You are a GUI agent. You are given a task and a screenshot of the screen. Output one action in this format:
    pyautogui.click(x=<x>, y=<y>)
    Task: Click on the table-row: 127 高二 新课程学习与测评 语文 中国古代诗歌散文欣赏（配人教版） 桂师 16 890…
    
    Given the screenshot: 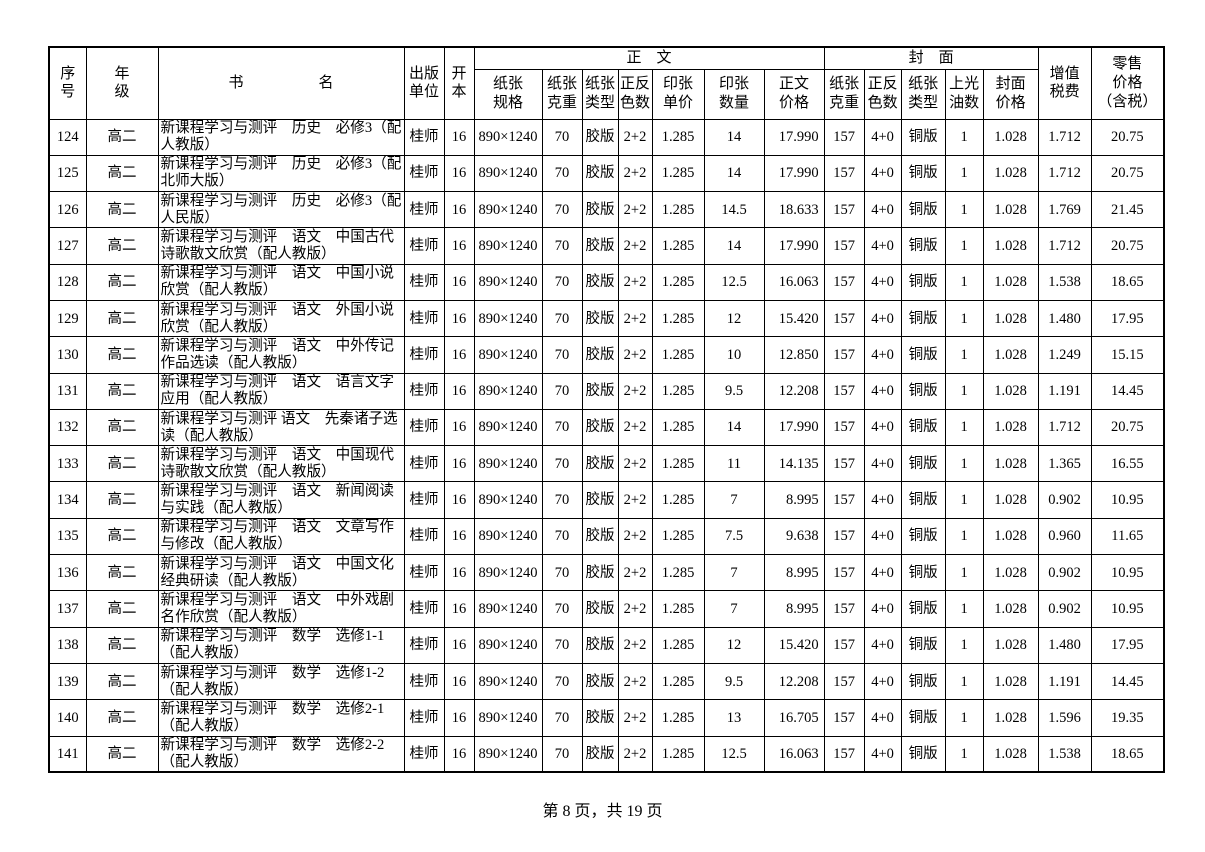 What is the action you would take?
    pyautogui.click(x=606, y=246)
    